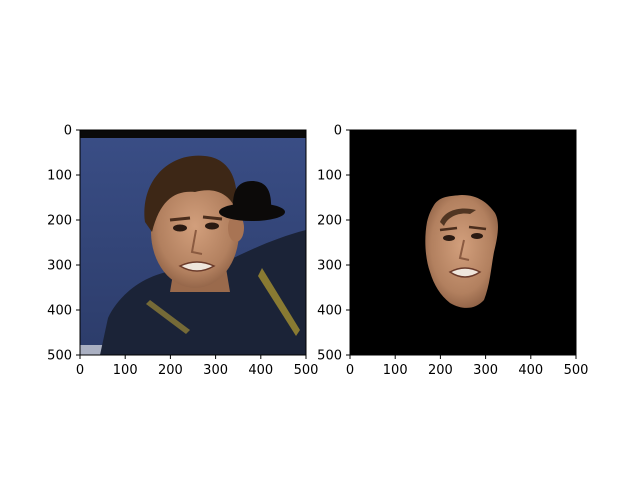  What do you see at coordinates (279, 302) in the screenshot?
I see `left-shirt-stripe` at bounding box center [279, 302].